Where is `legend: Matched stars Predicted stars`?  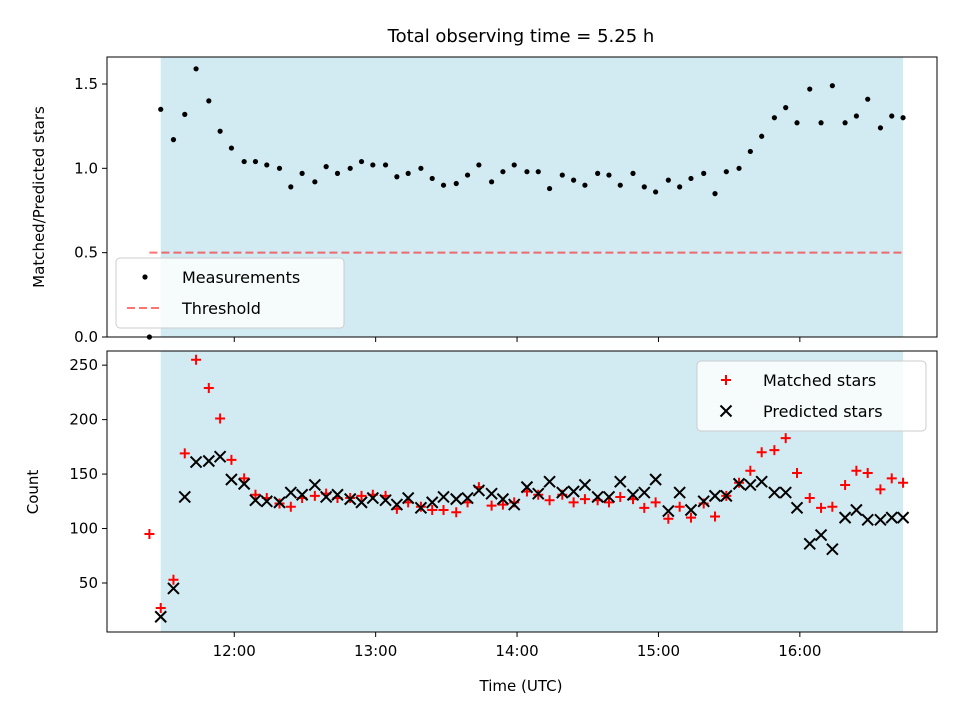
legend: Matched stars Predicted stars is located at coordinates (811, 396).